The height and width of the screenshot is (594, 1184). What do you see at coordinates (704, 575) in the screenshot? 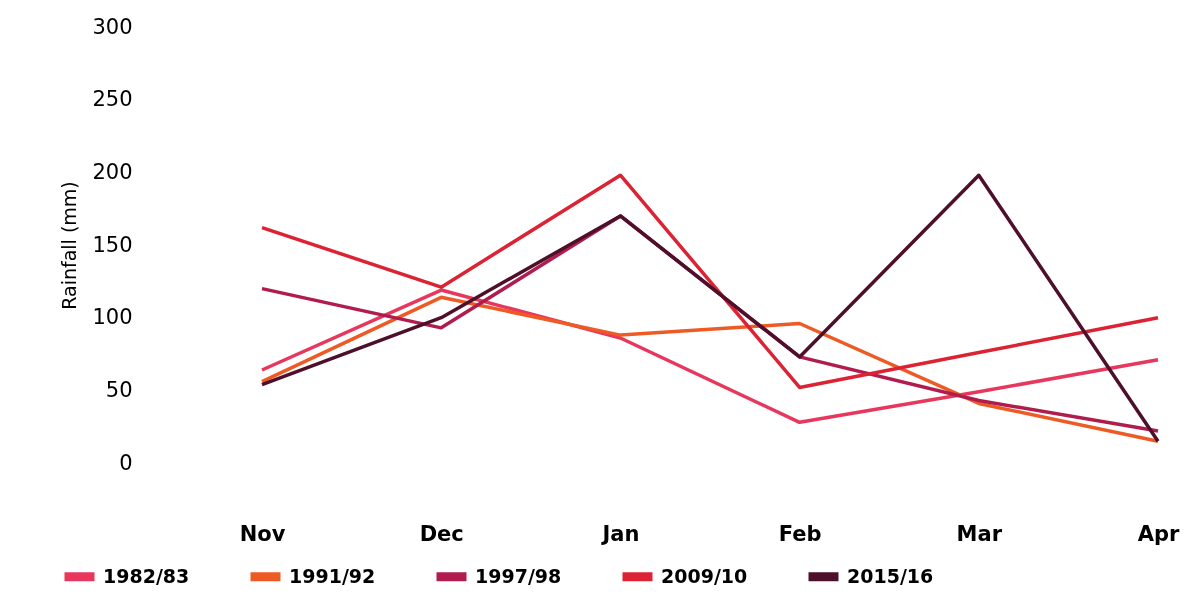
I see `legend-label: 2009/10` at bounding box center [704, 575].